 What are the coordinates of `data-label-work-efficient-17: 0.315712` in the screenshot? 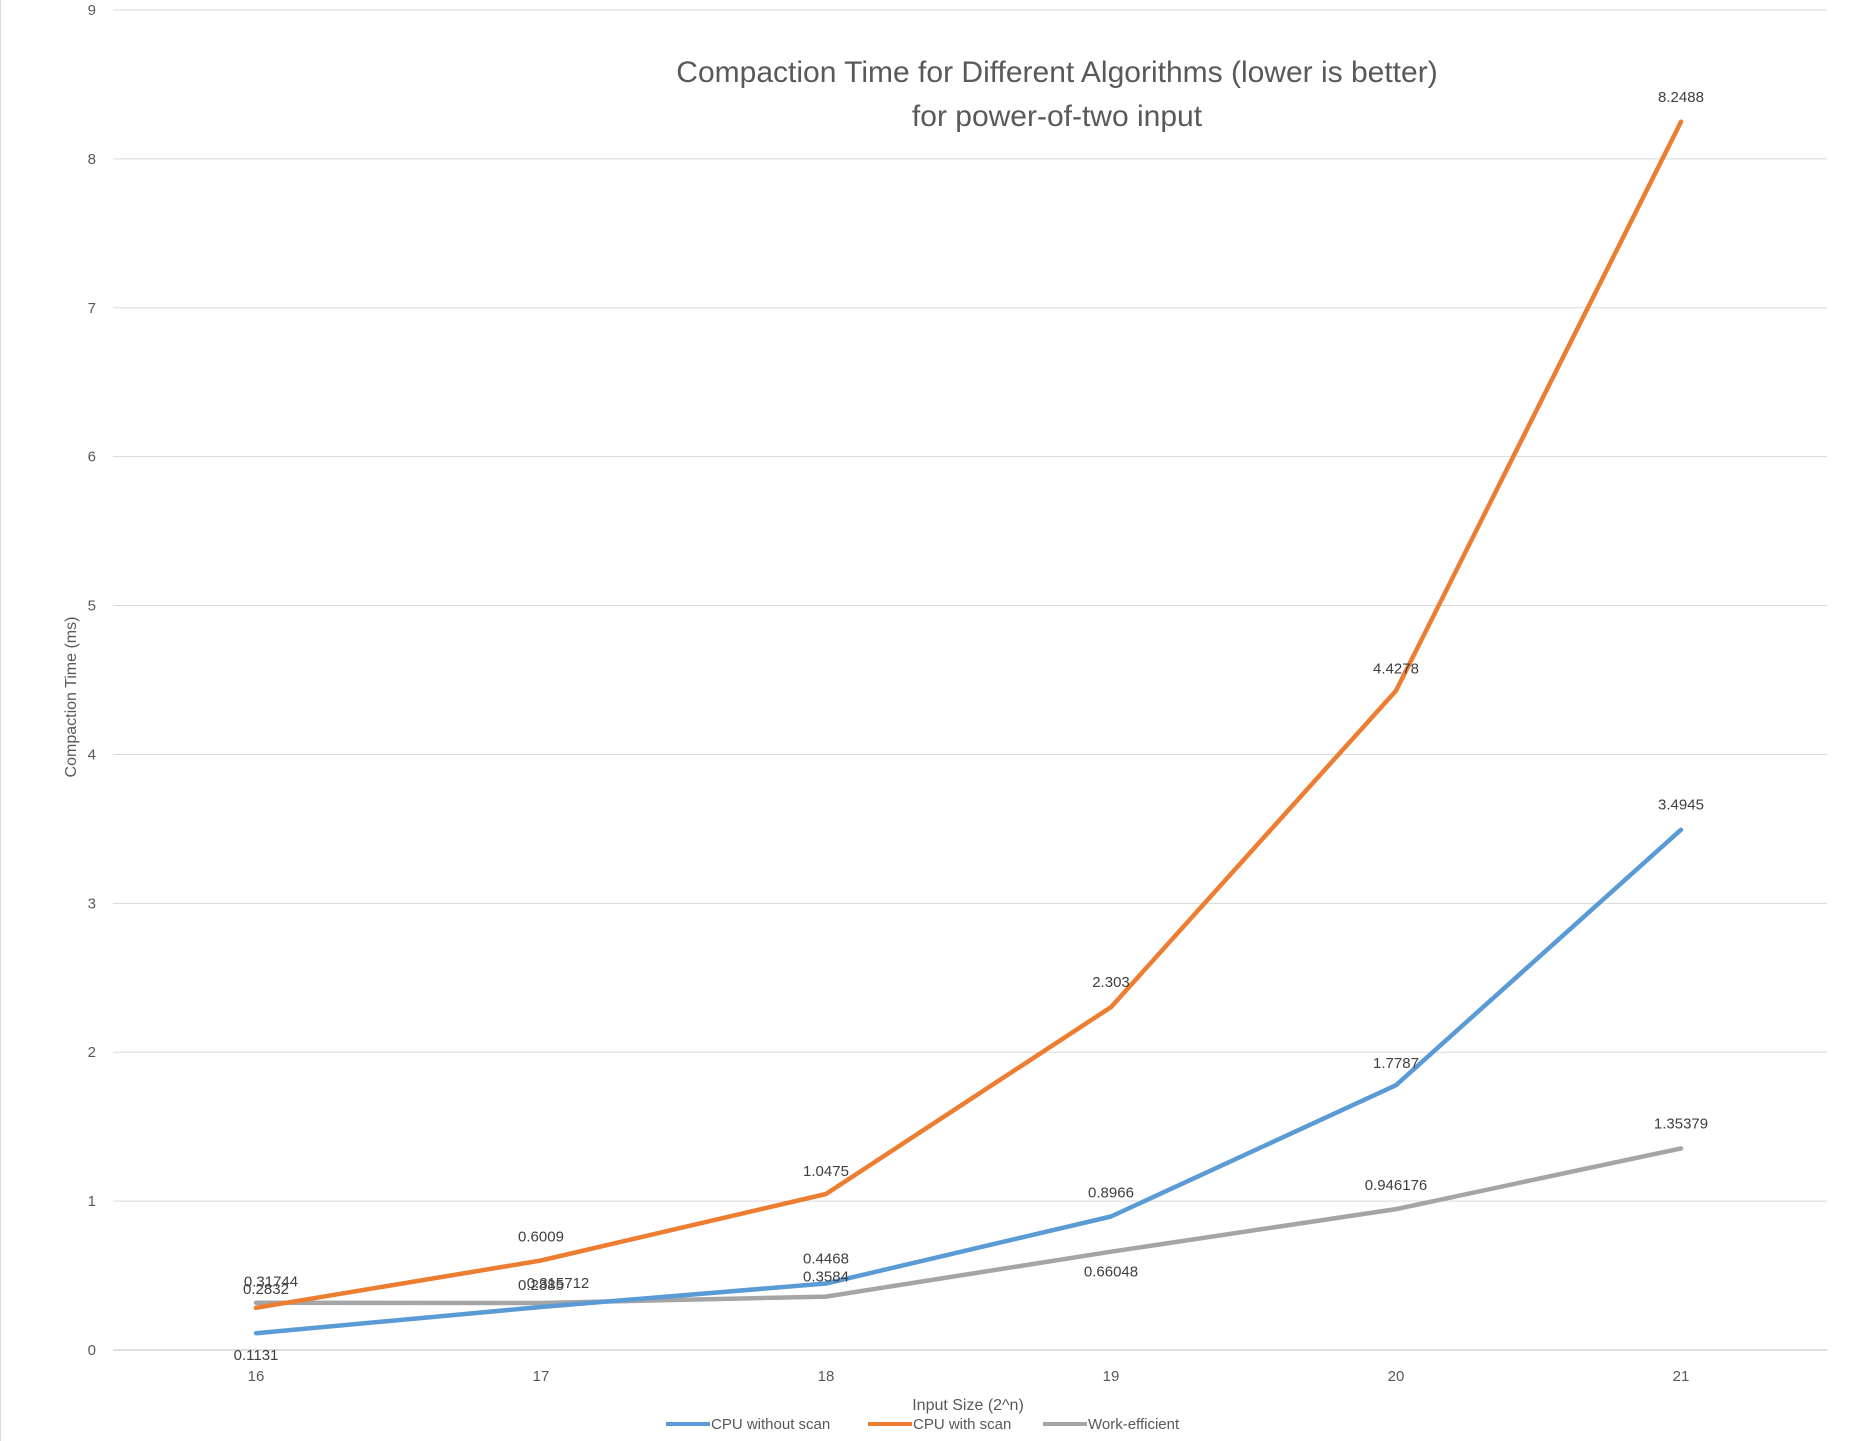 It's located at (558, 1283).